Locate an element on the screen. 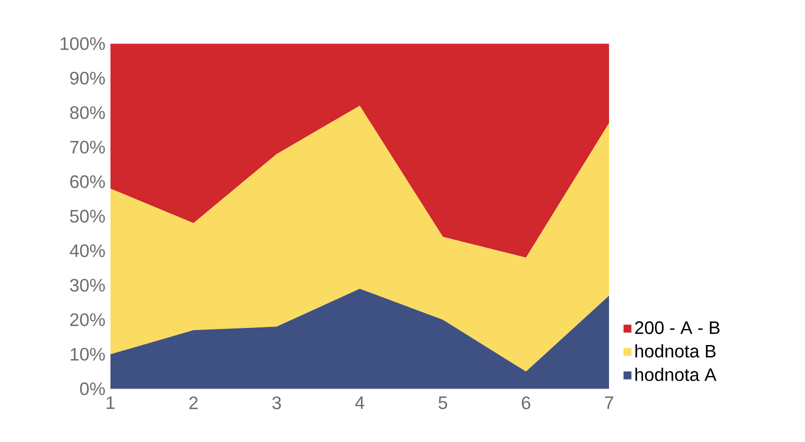 The image size is (805, 442). y-tick-label: 100% is located at coordinates (82, 43).